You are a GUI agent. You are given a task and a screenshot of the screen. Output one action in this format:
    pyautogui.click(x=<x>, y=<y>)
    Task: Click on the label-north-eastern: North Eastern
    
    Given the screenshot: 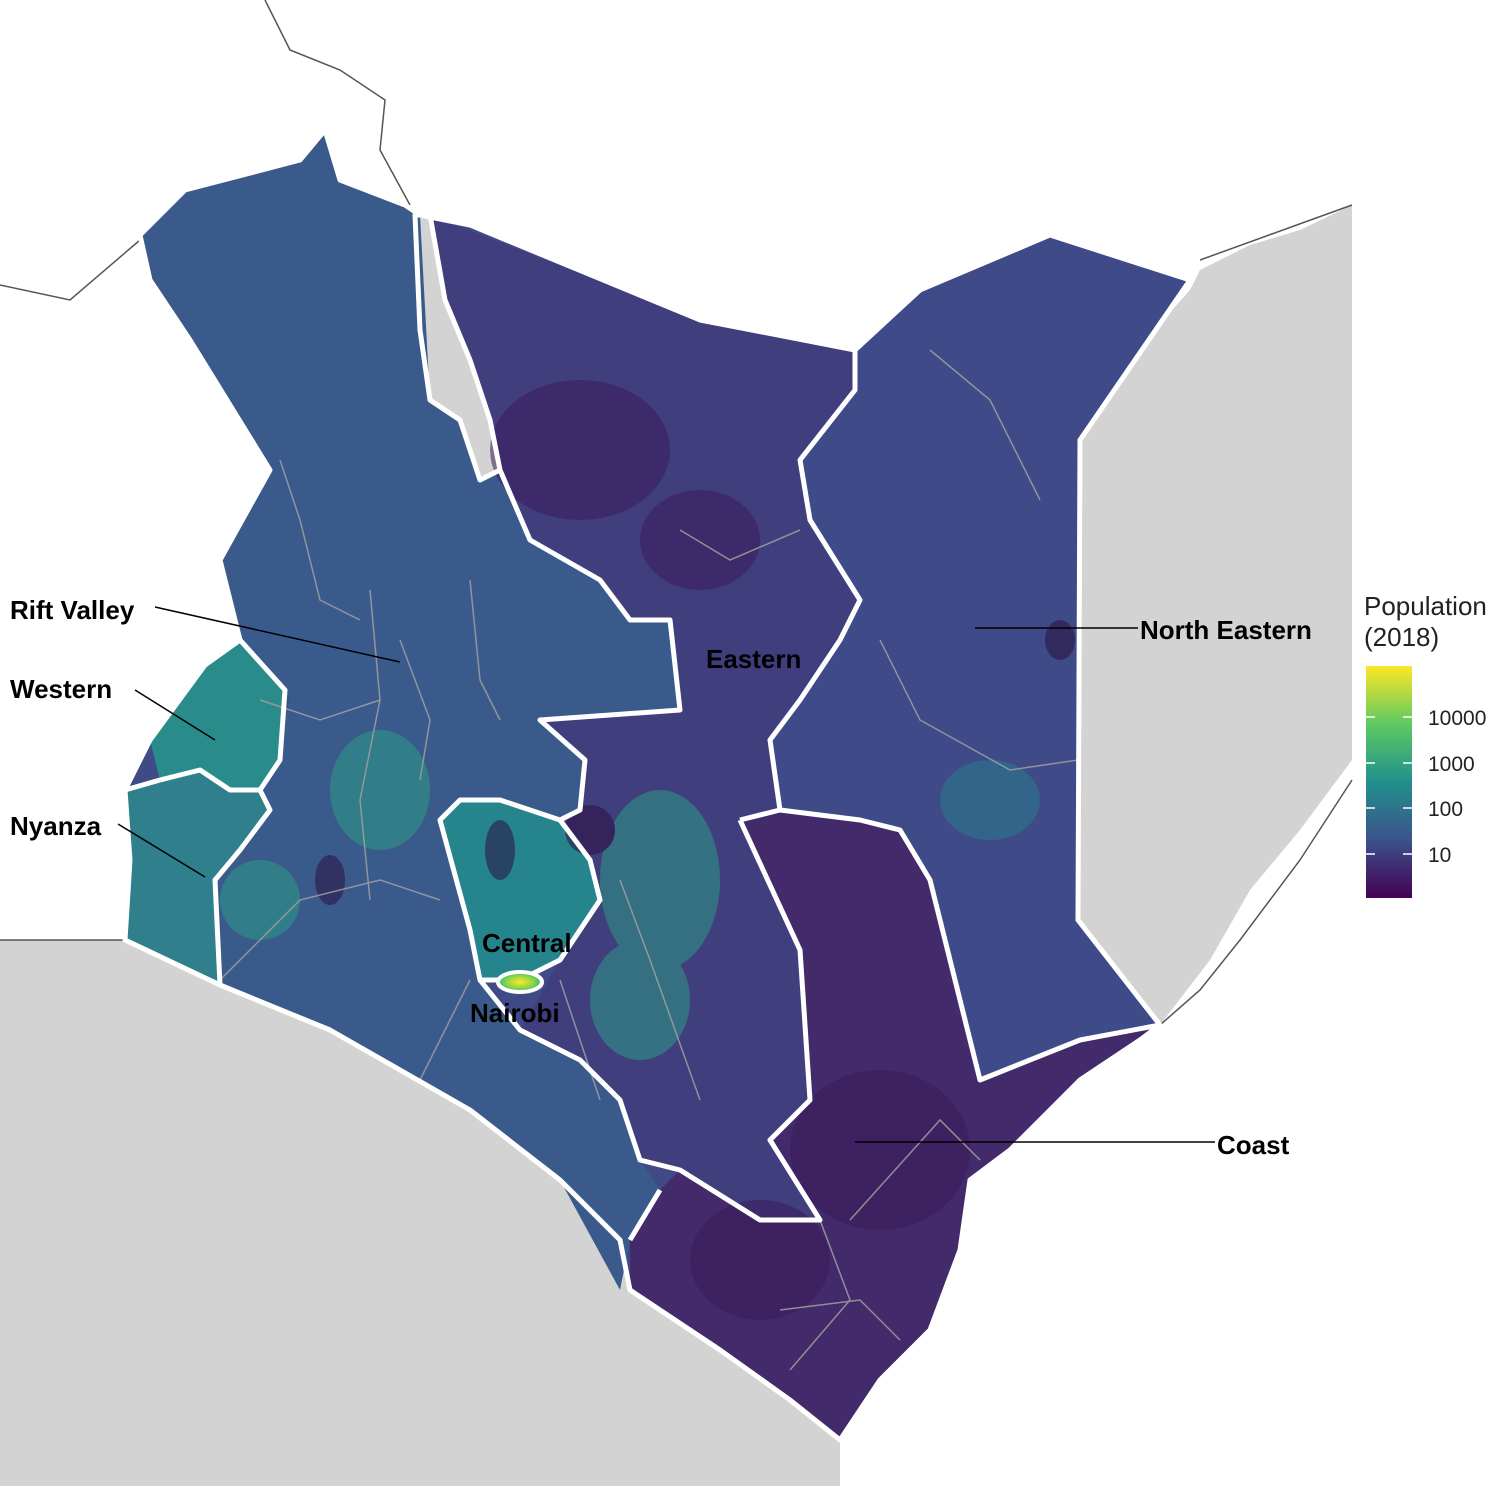 What is the action you would take?
    pyautogui.click(x=1226, y=630)
    